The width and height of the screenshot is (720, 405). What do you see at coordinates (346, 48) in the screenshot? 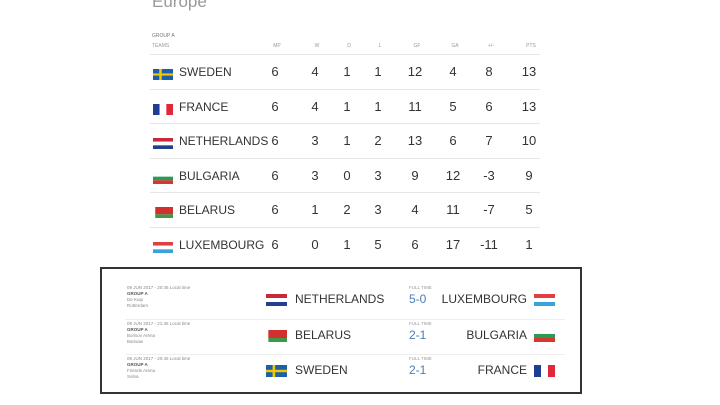
I see `table-header: TEAMS MP W D L GF GA +/- PTS` at bounding box center [346, 48].